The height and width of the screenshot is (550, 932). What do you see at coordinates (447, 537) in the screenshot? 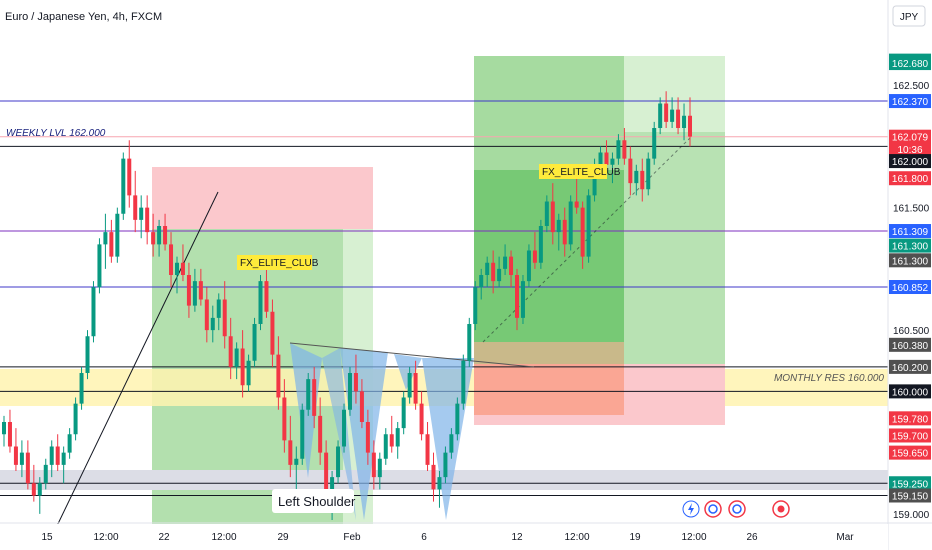
I see `time-axis-ticks: 15 12:00 22 12:00 29 Feb 6 12 12:00 19 12:00 26 Mar` at bounding box center [447, 537].